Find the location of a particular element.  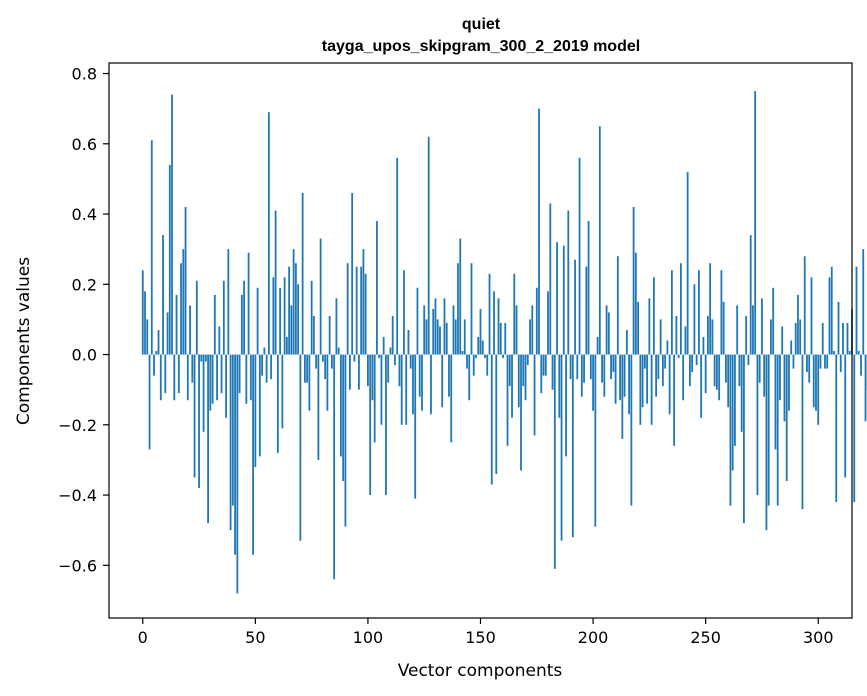

x-axis-ticks: 0 50 100 150 200 250 300 is located at coordinates (486, 632).